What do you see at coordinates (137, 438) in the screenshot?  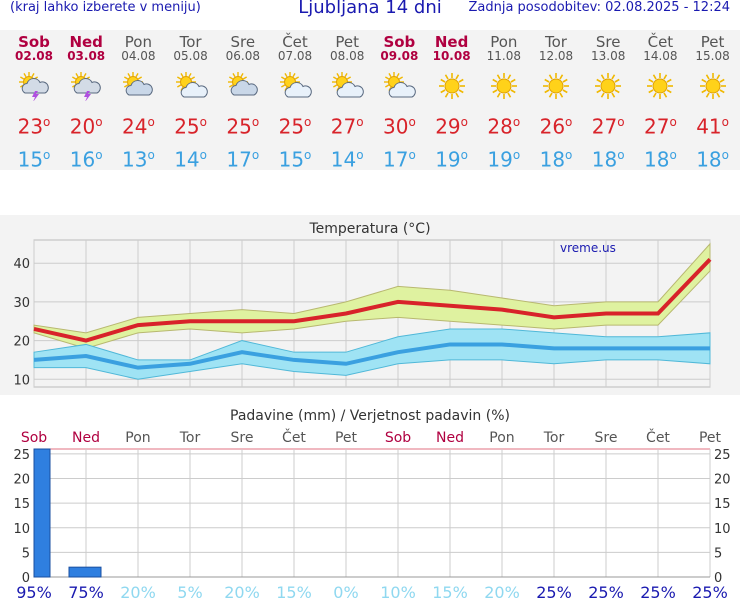 I see `x-tick-label: Pon` at bounding box center [137, 438].